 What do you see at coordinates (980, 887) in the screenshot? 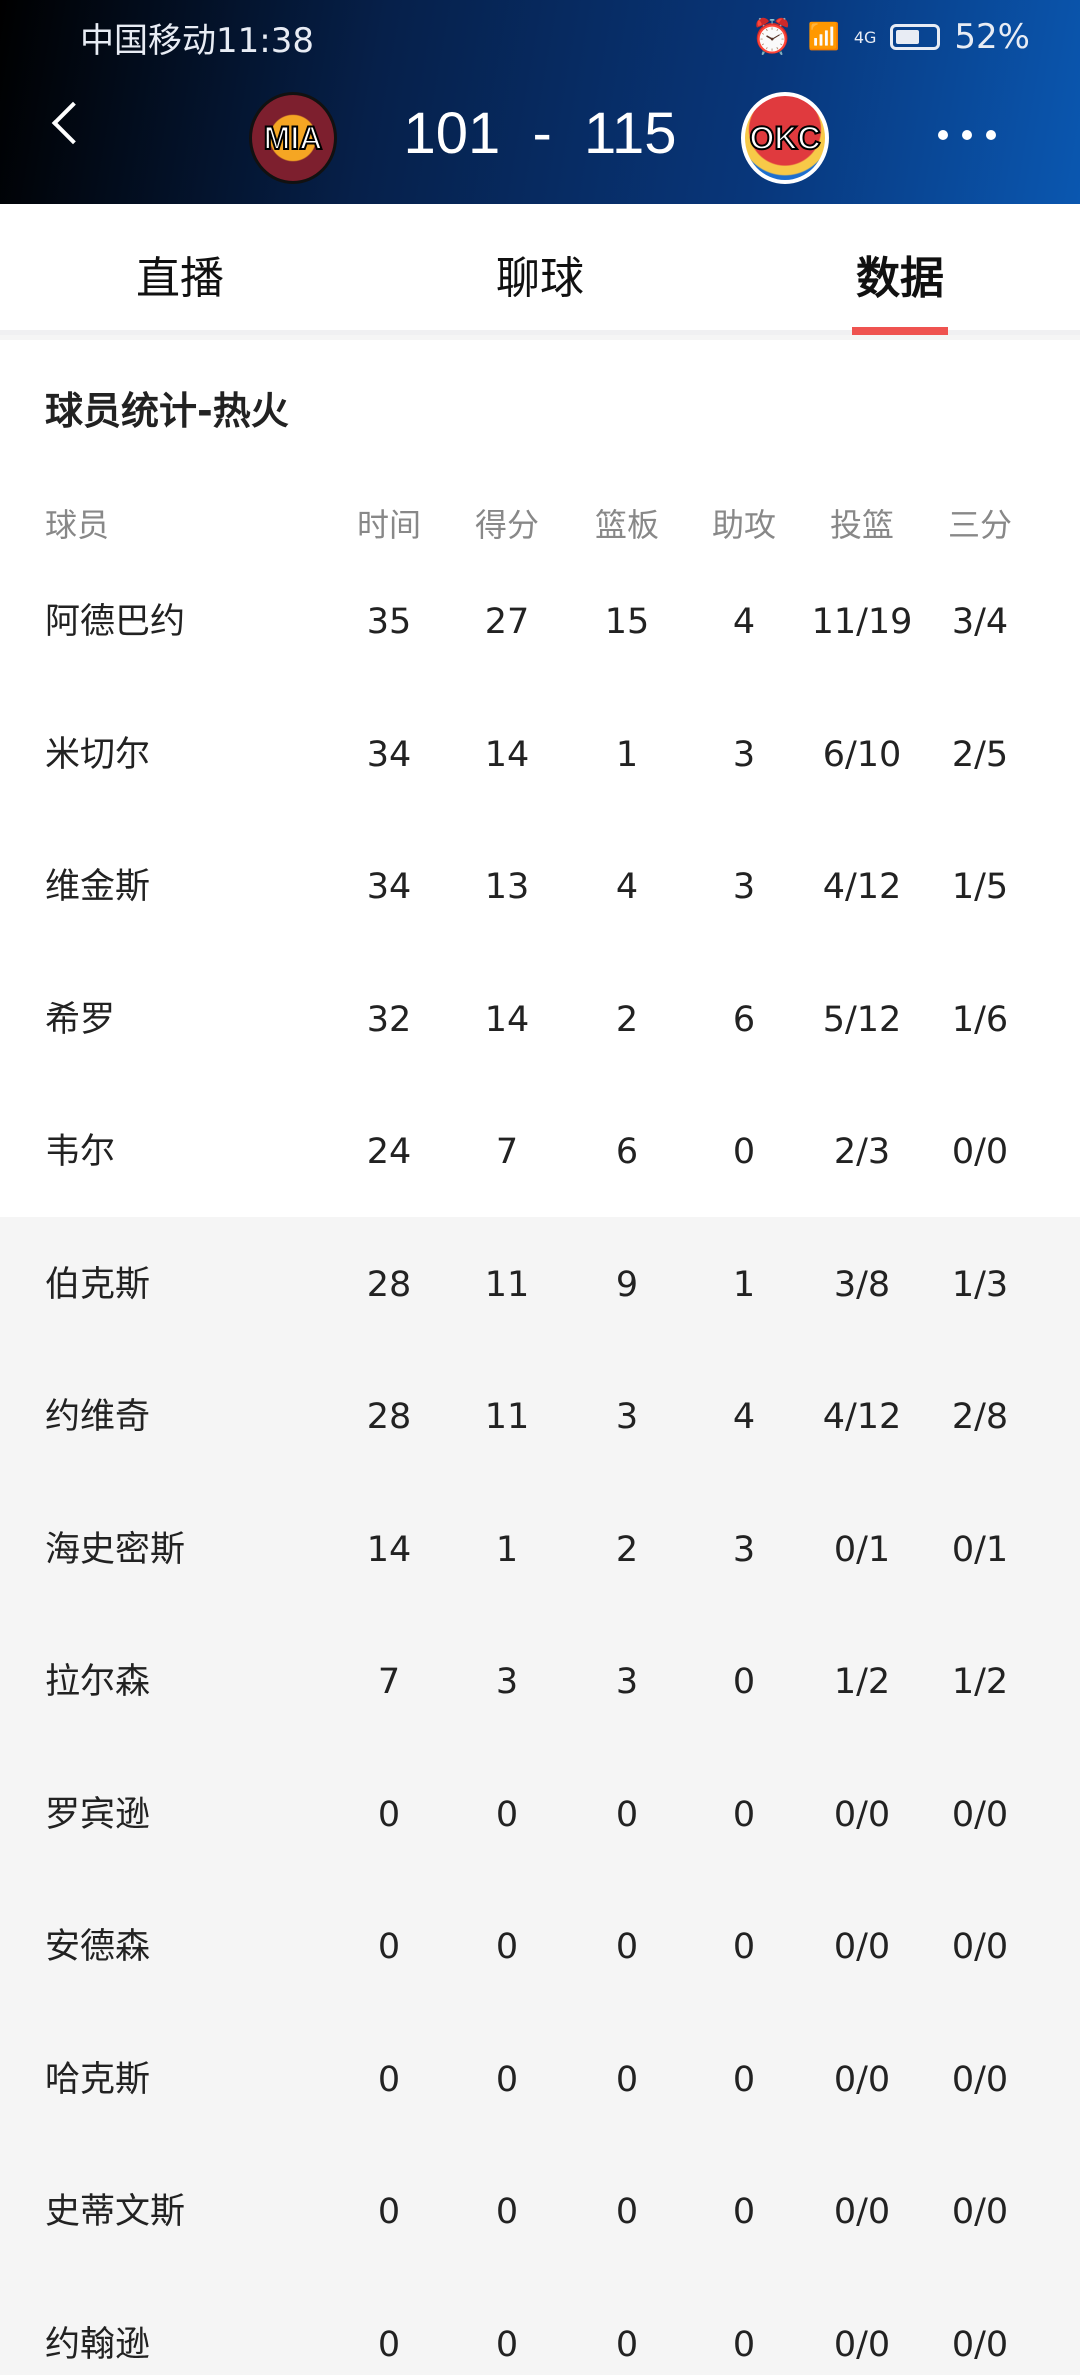
I see `stat-cell: 1/5` at bounding box center [980, 887].